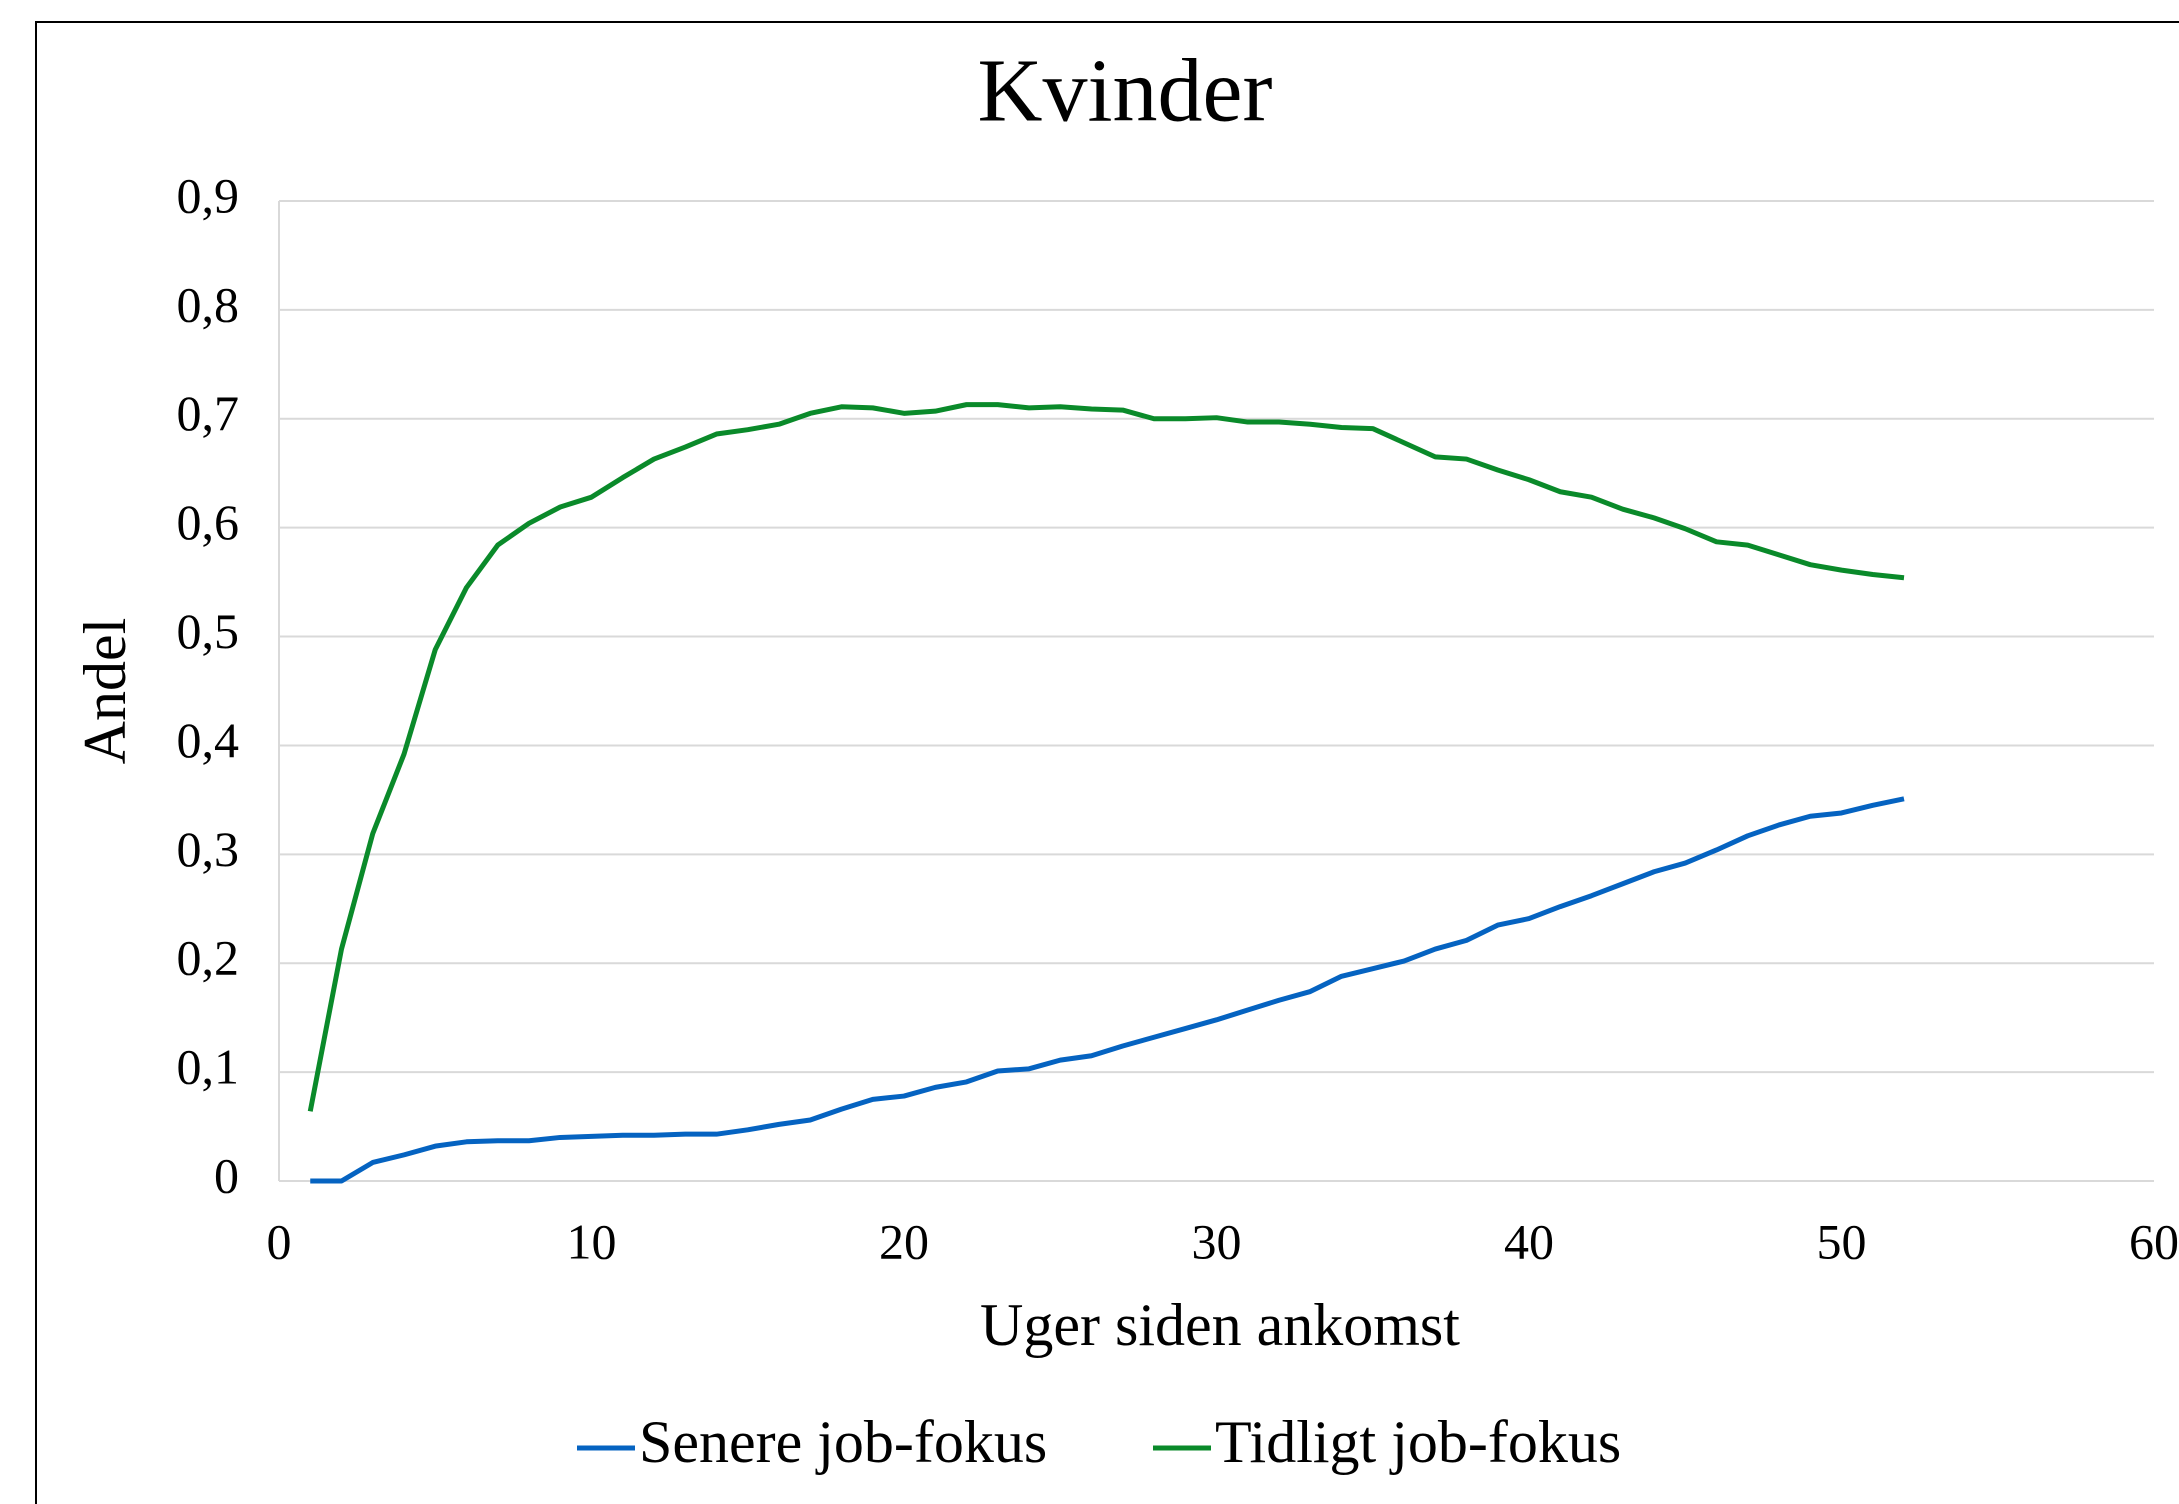 The width and height of the screenshot is (2179, 1504). I want to click on y-tick-label: 0,6, so click(208, 522).